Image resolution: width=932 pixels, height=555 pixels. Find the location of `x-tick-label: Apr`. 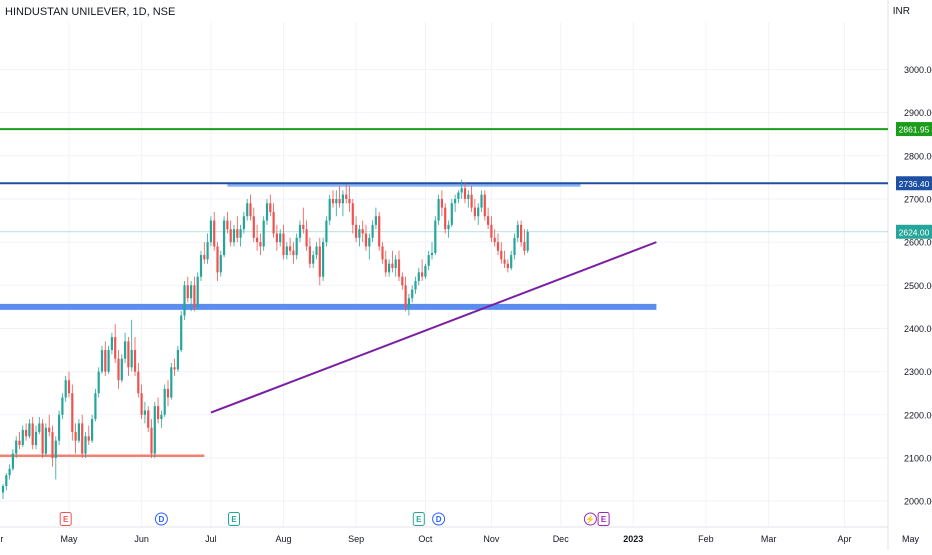

x-tick-label: Apr is located at coordinates (1, 539).